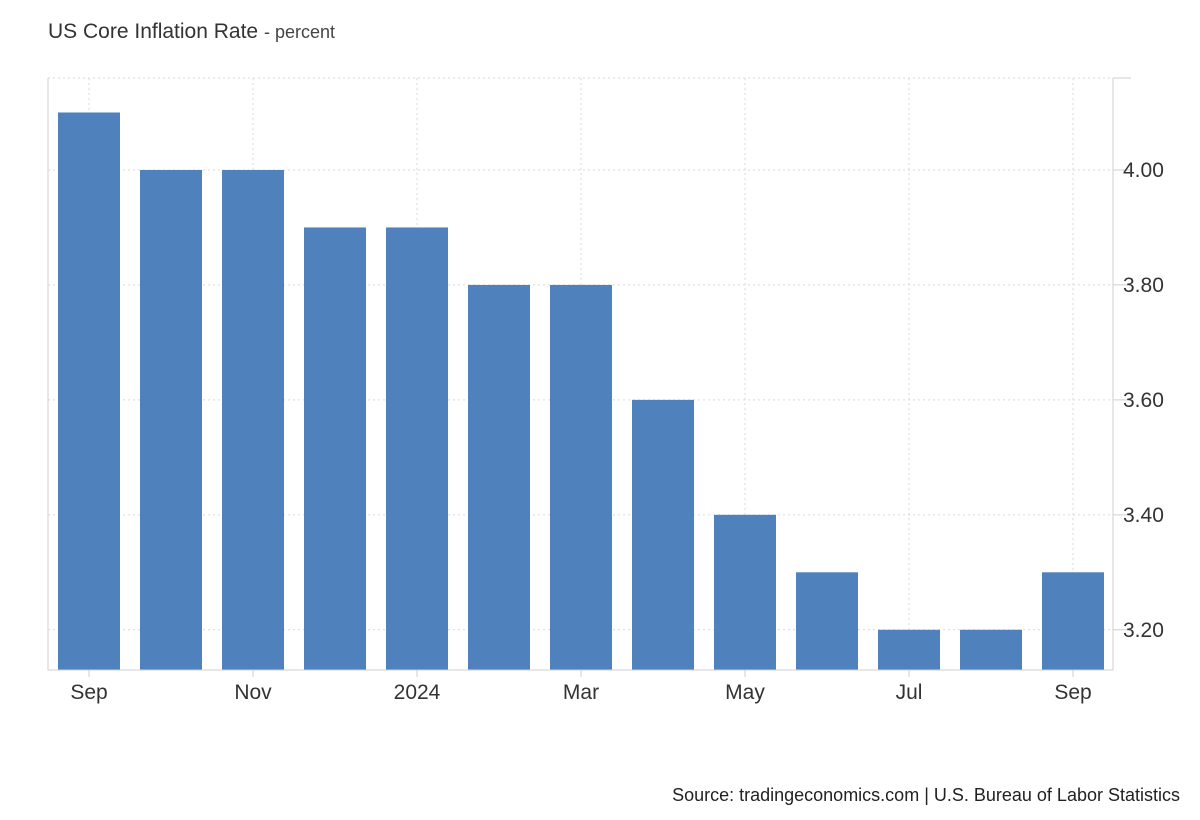  I want to click on x-tick-label: Jul, so click(909, 692).